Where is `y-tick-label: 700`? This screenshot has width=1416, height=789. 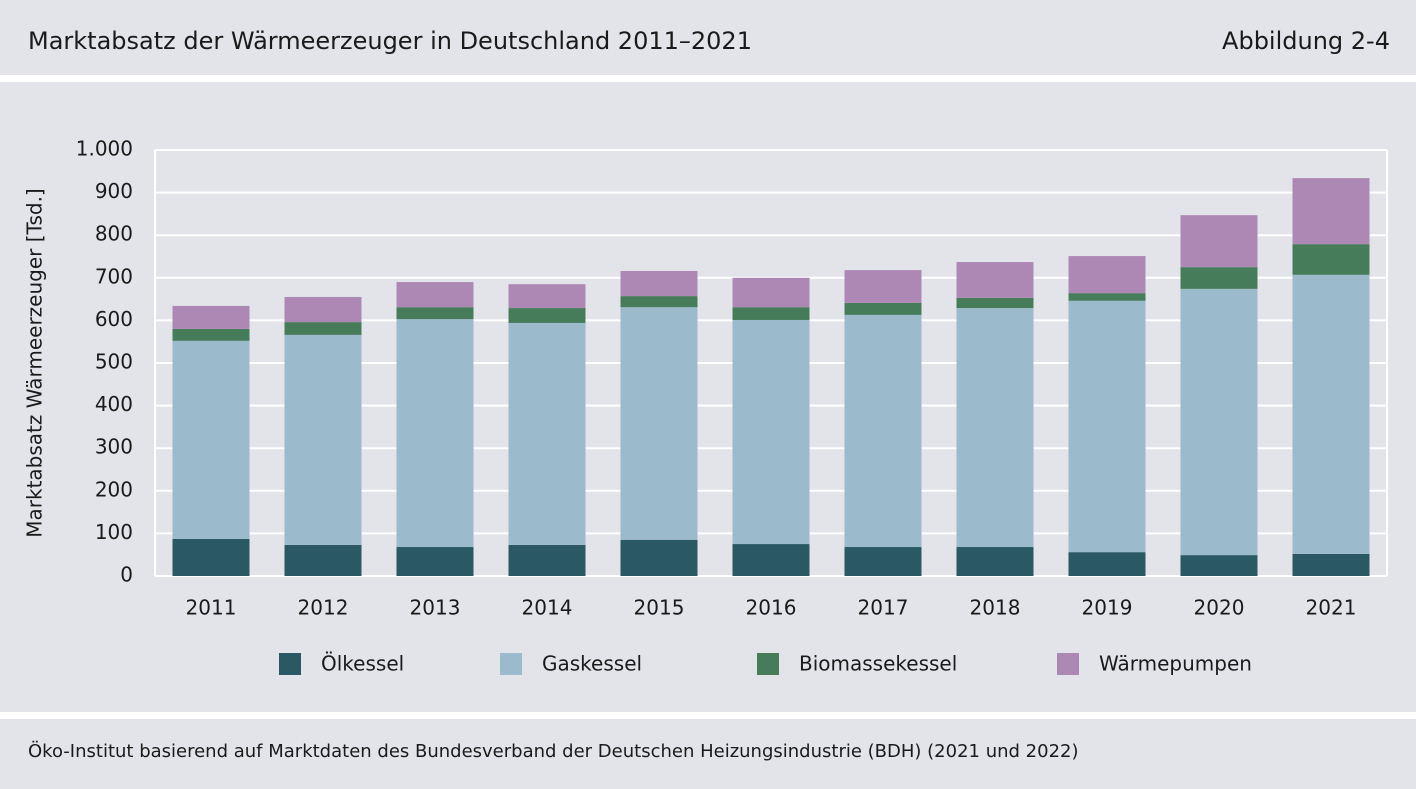 y-tick-label: 700 is located at coordinates (114, 276).